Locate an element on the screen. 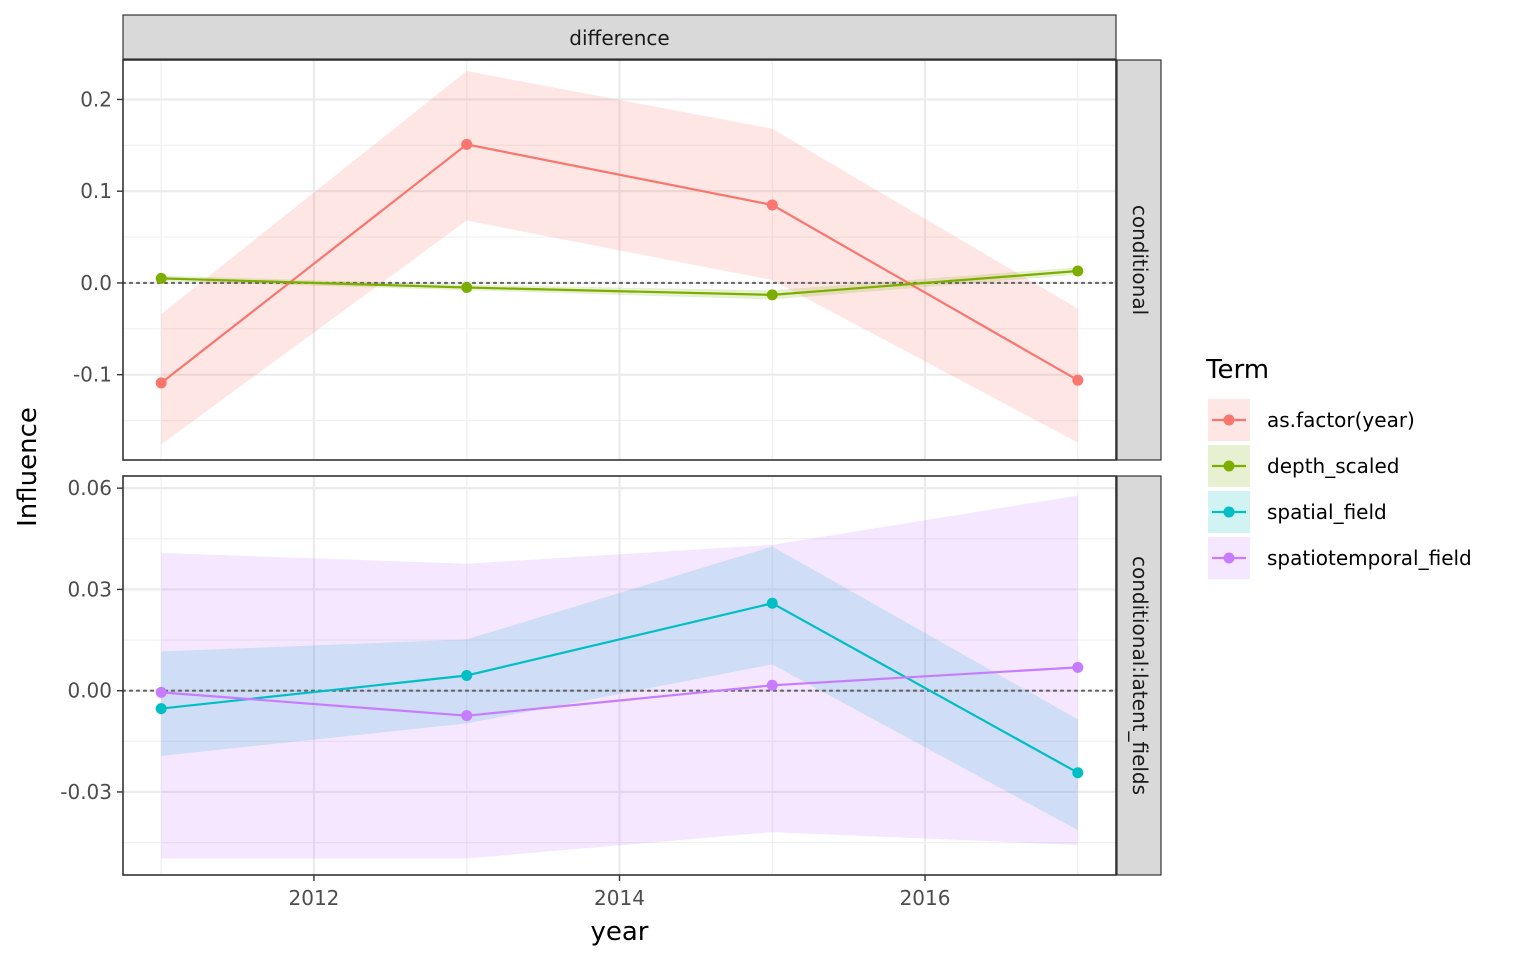 This screenshot has width=1536, height=965. x-axis: 2012 2014 2016 is located at coordinates (620, 892).